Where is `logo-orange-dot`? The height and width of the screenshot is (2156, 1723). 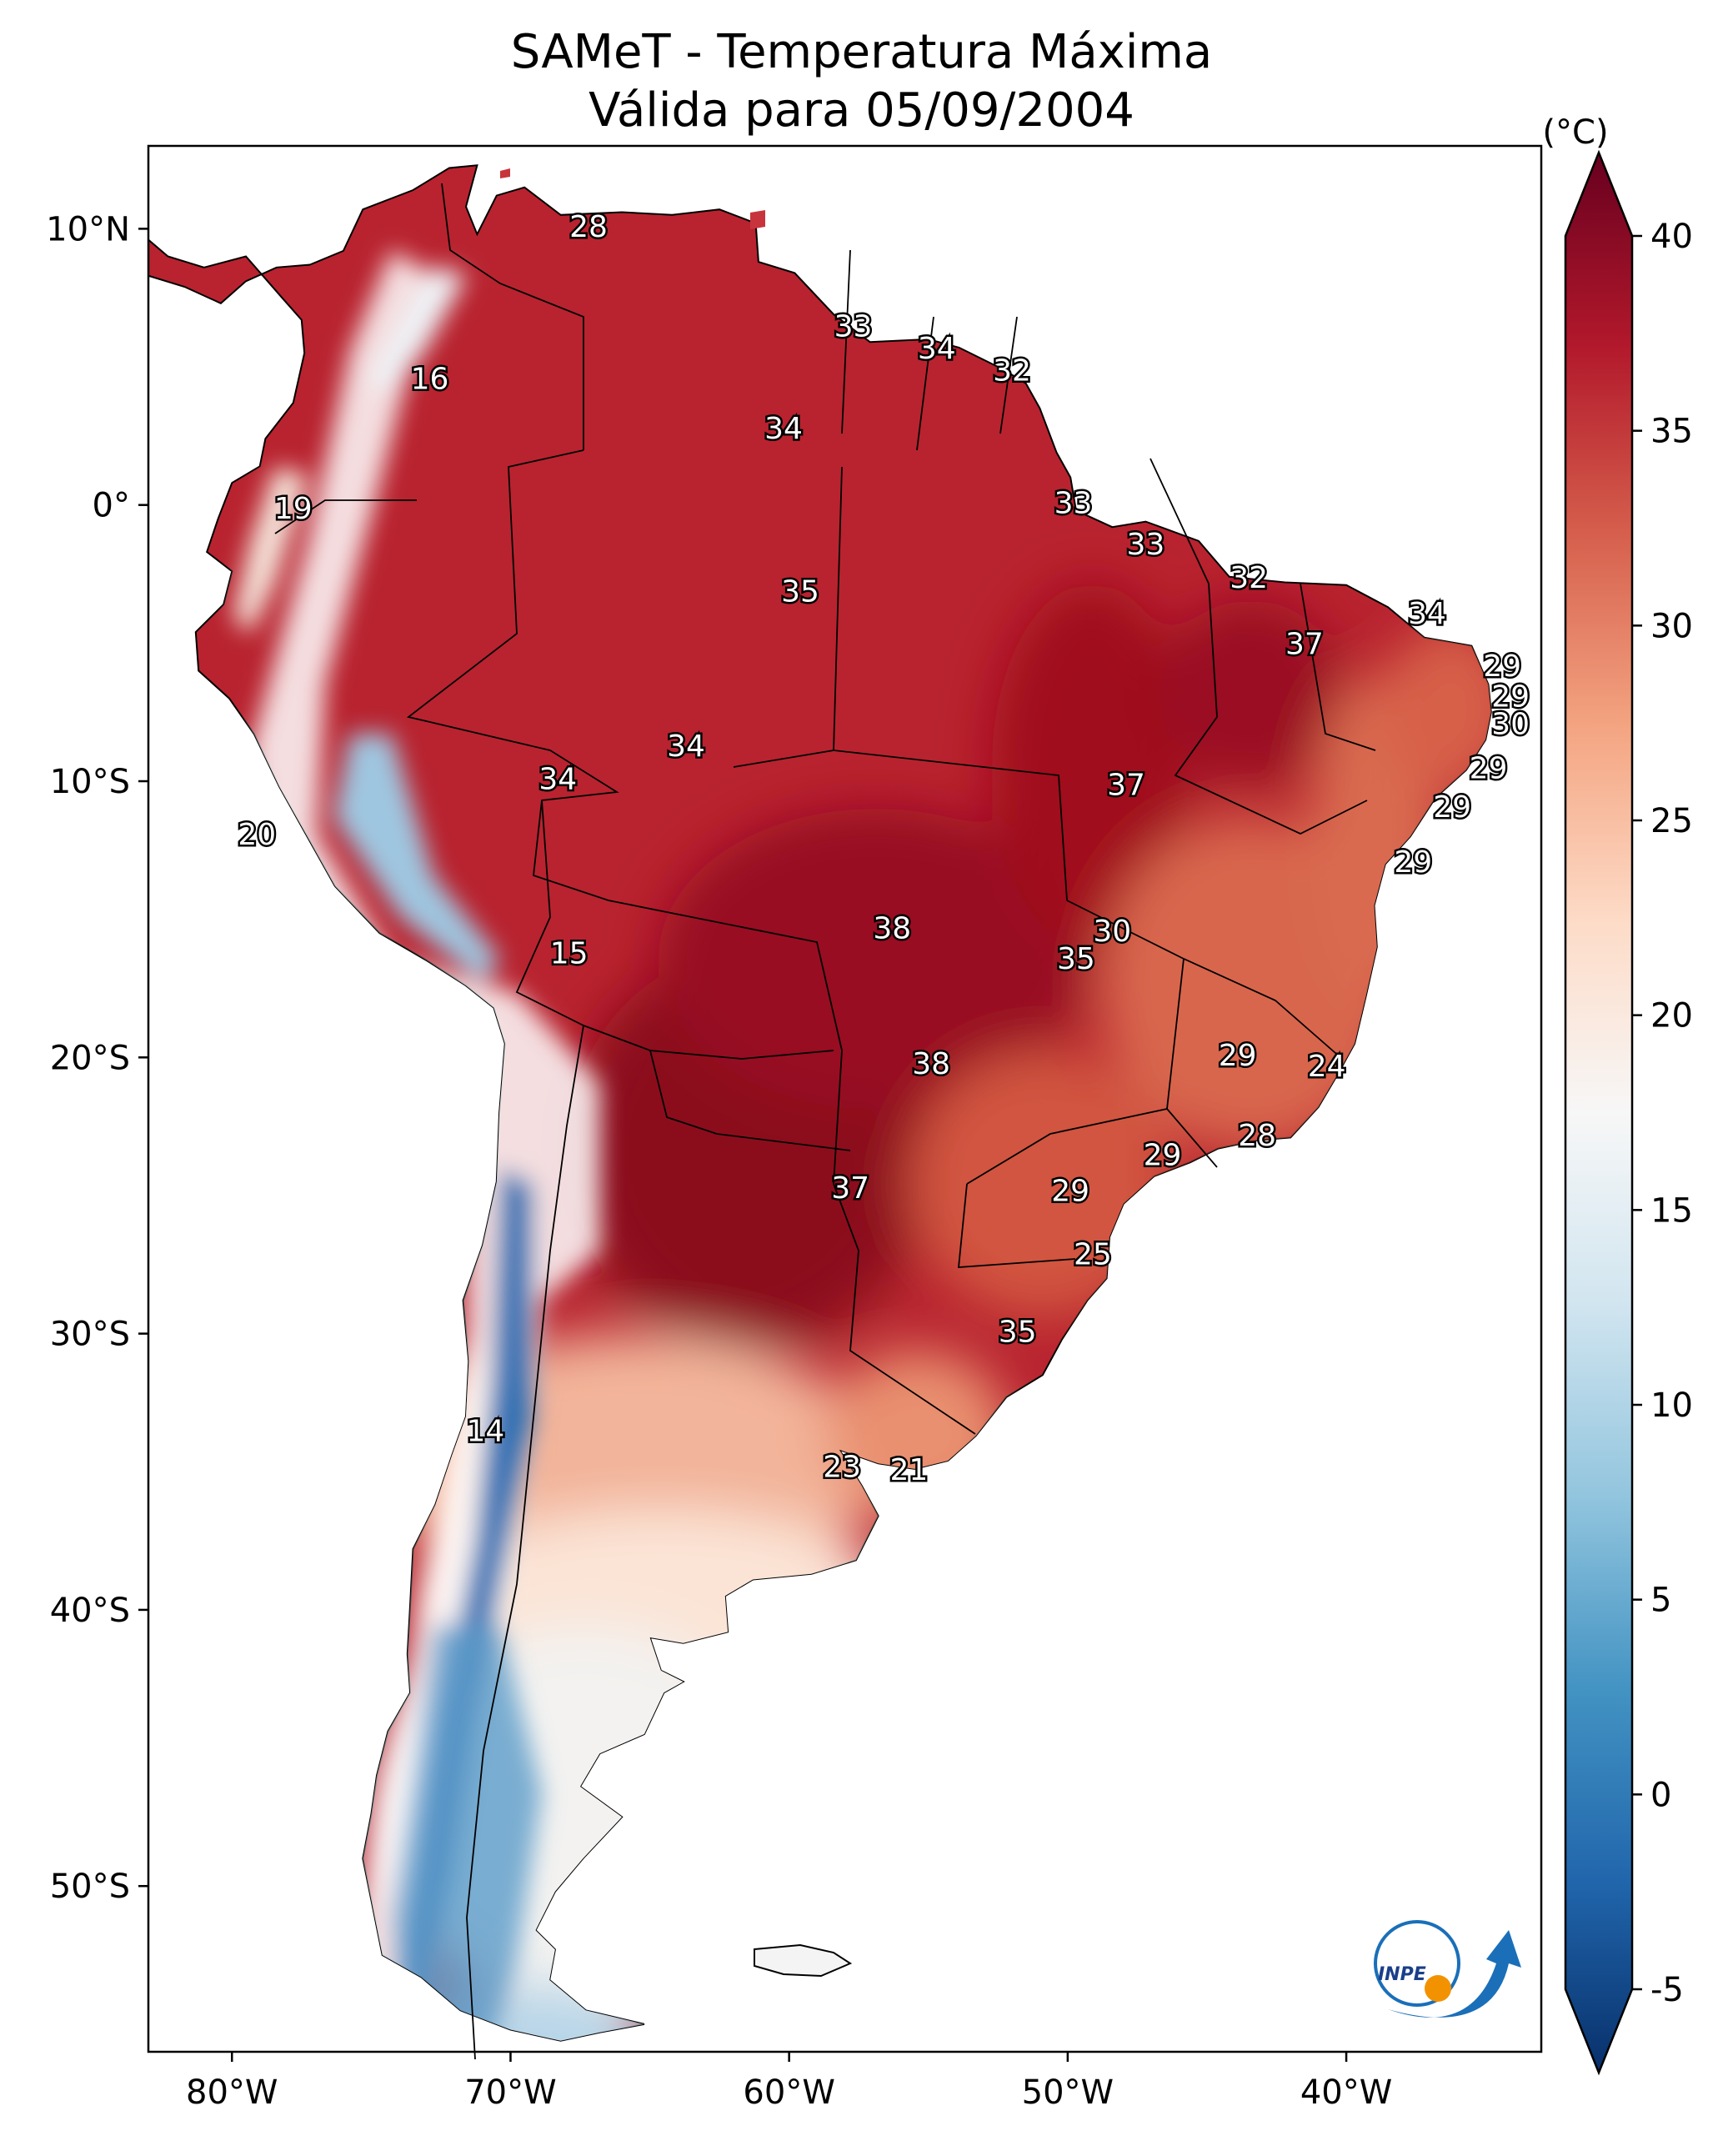 logo-orange-dot is located at coordinates (1438, 1989).